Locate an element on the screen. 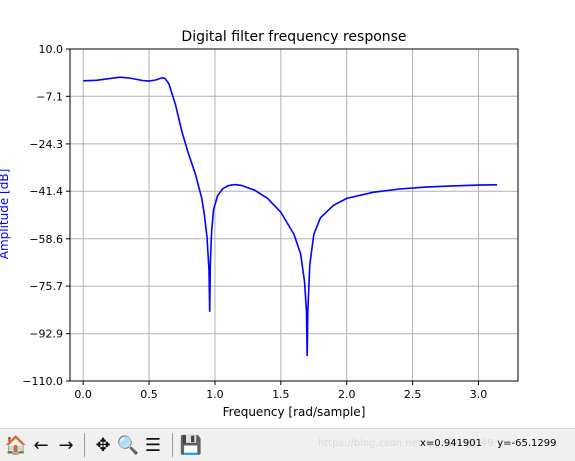  chart-title: Digital filter frequency response is located at coordinates (293, 37).